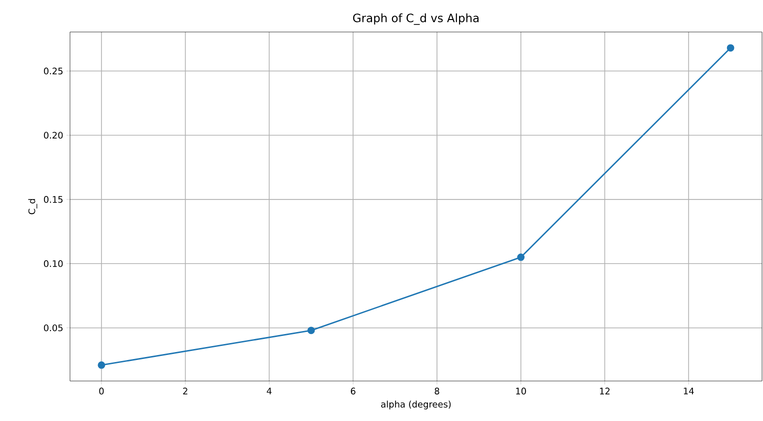 The height and width of the screenshot is (421, 763). What do you see at coordinates (689, 391) in the screenshot?
I see `x-tick-label: 14` at bounding box center [689, 391].